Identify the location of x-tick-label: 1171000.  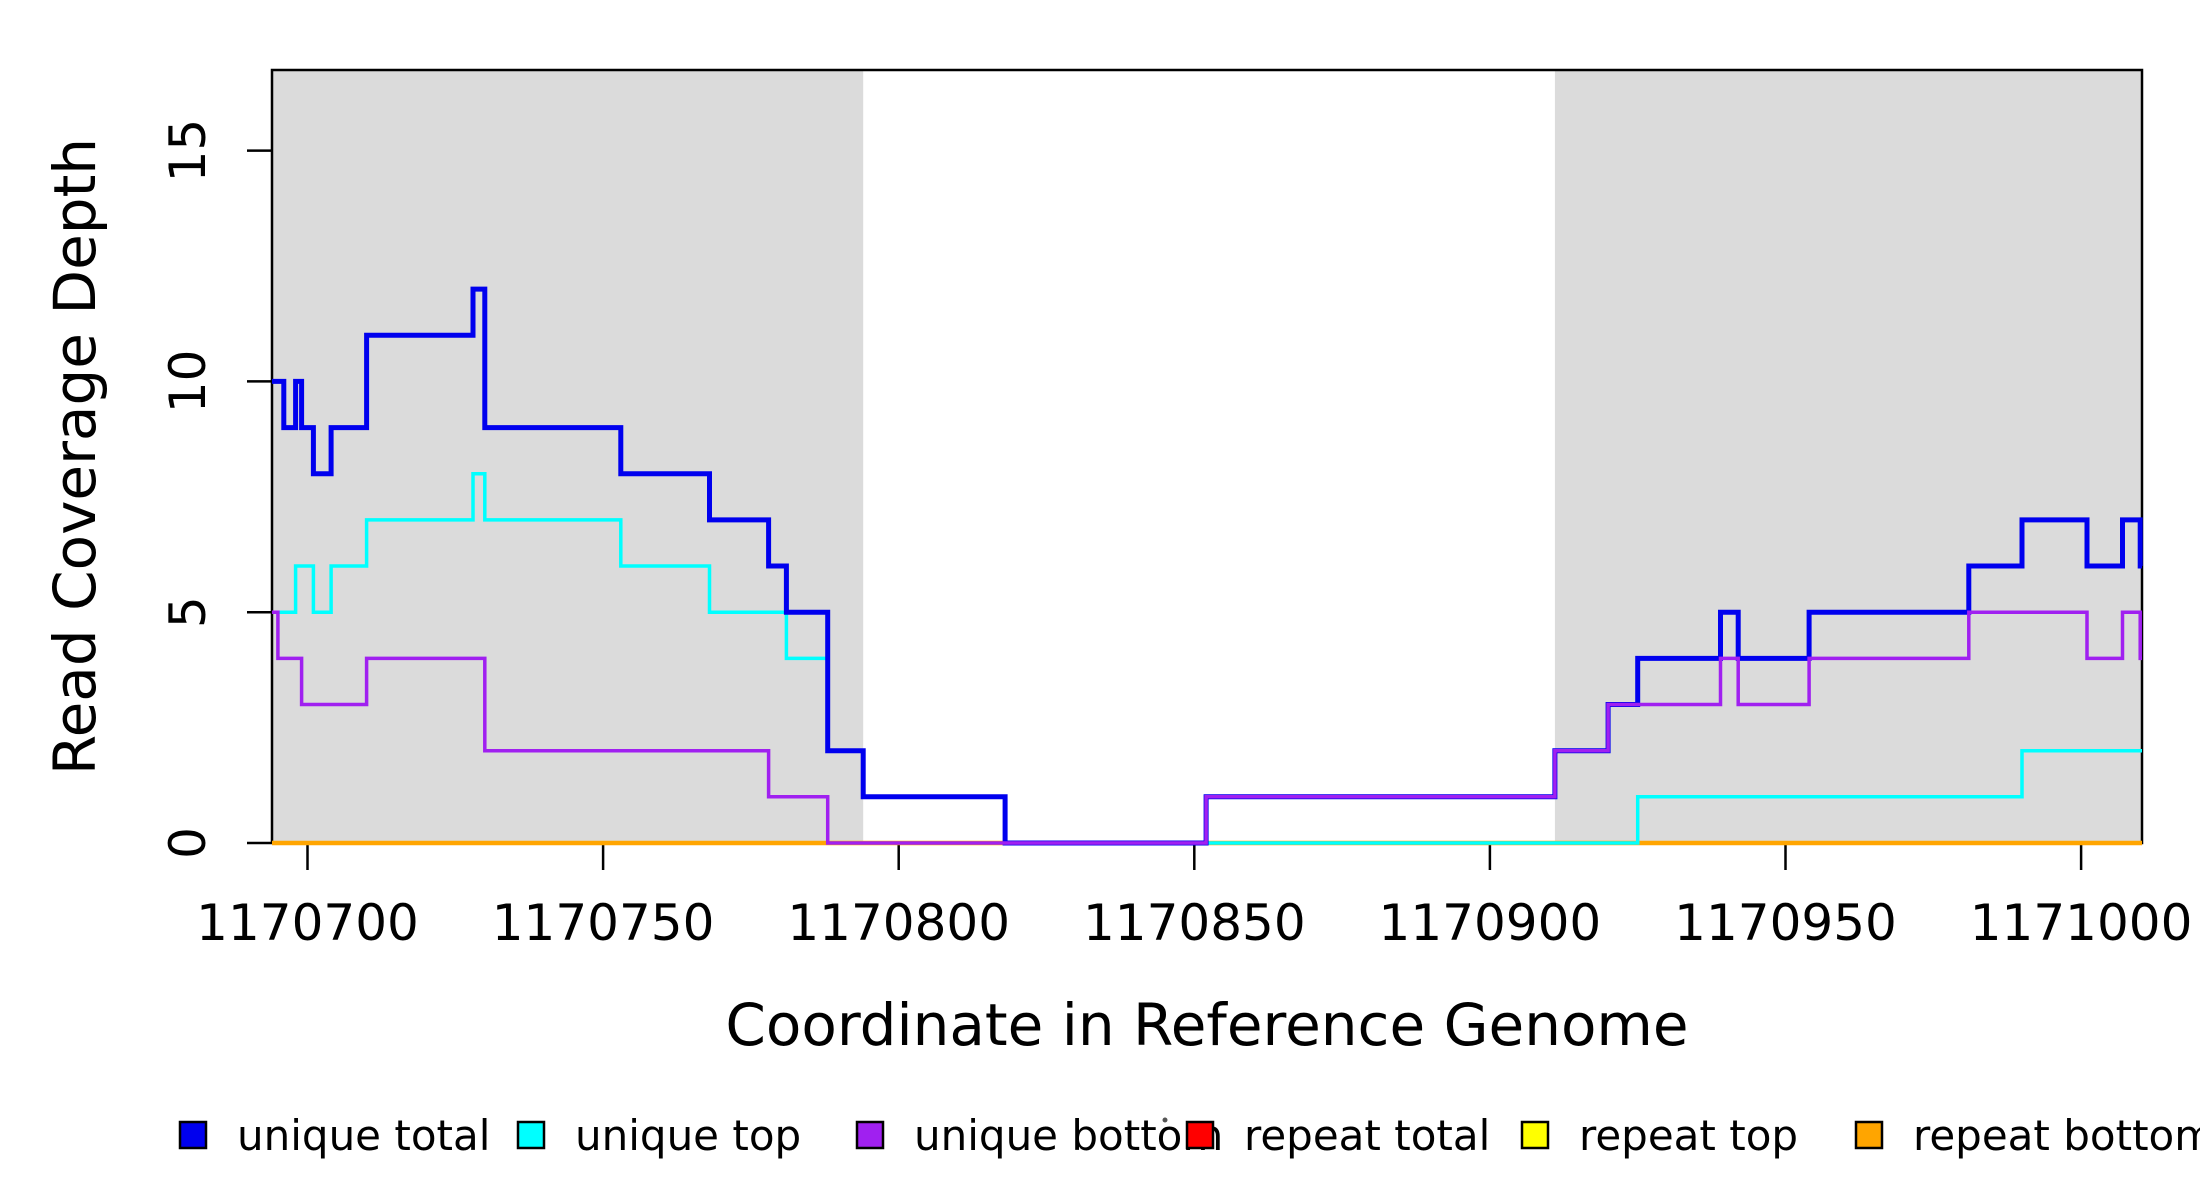
(2081, 923).